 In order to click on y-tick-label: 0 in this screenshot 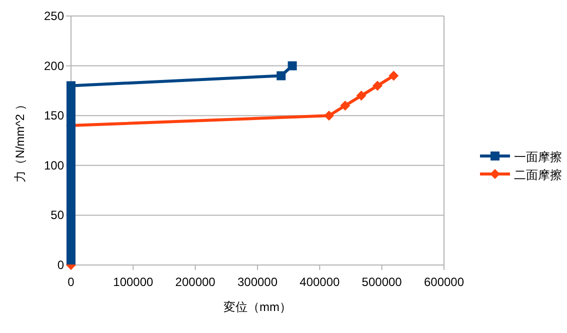, I will do `click(60, 265)`.